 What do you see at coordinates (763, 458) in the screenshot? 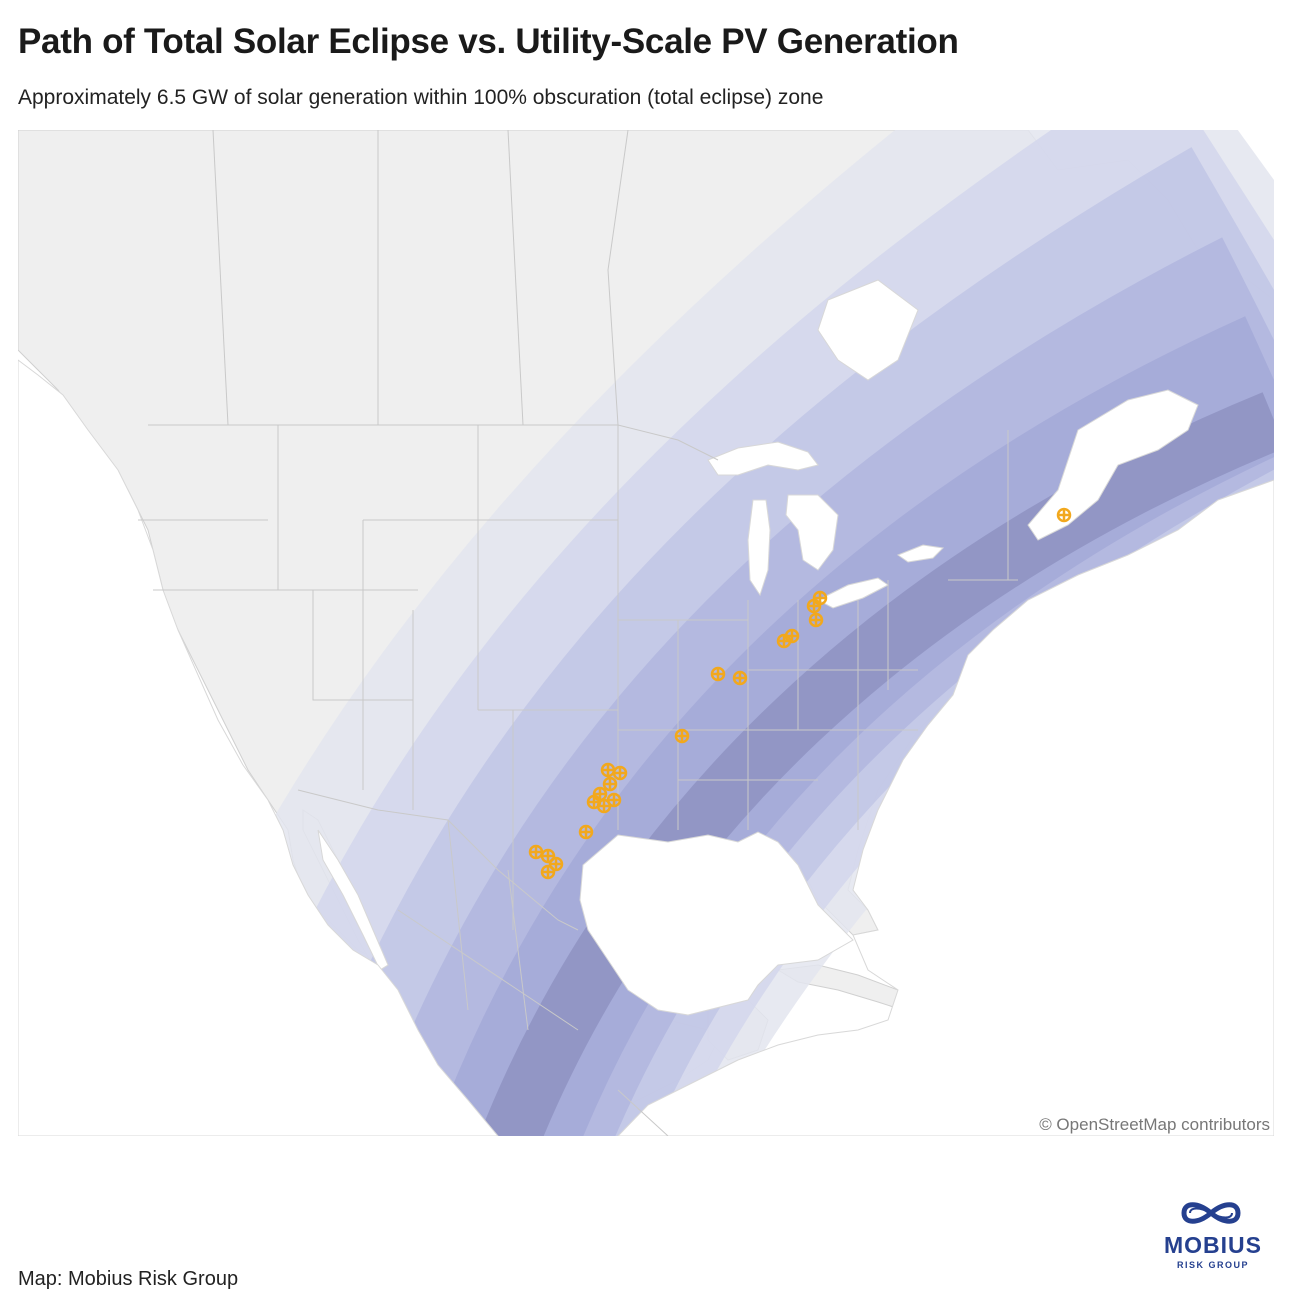
I see `lake-superior` at bounding box center [763, 458].